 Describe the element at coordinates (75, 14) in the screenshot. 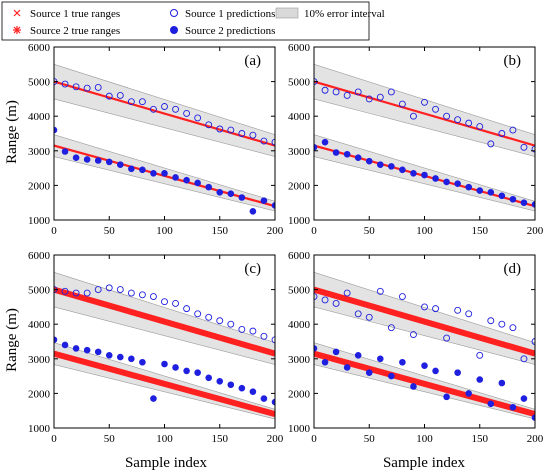

I see `legend-s1-true-label: Source 1 true ranges` at that location.